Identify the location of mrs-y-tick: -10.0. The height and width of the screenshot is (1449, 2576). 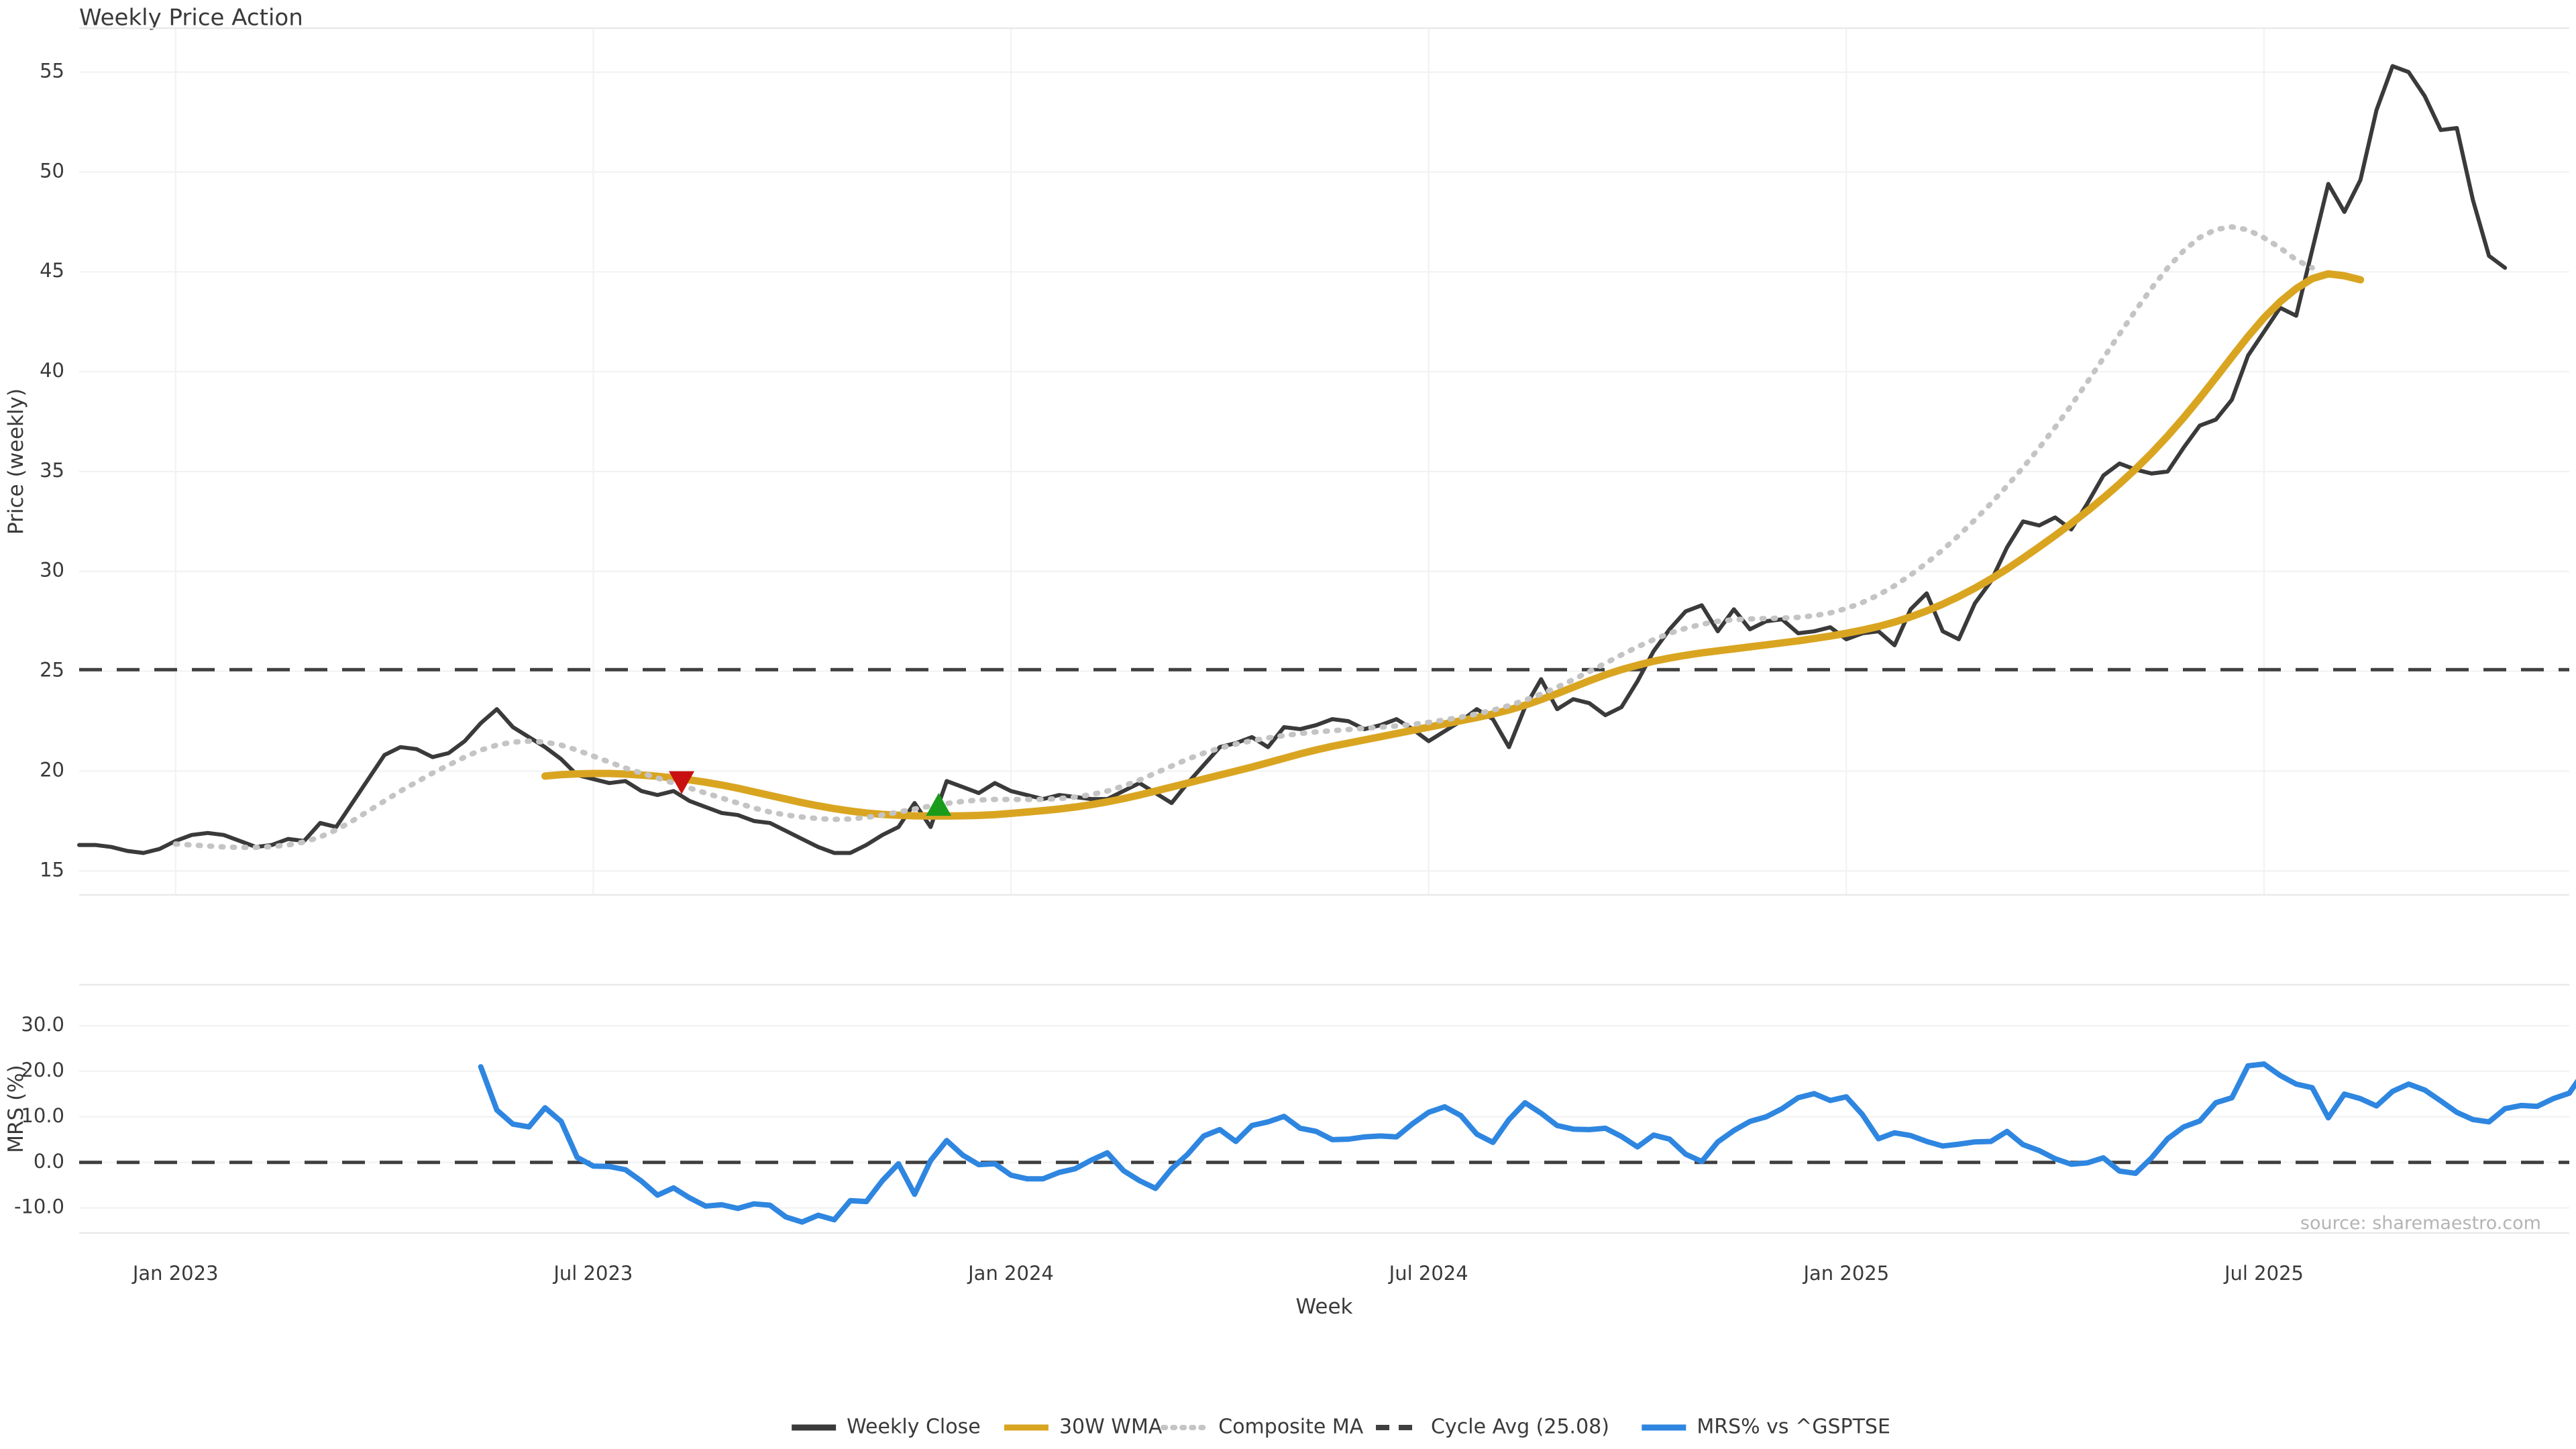
(39, 1206).